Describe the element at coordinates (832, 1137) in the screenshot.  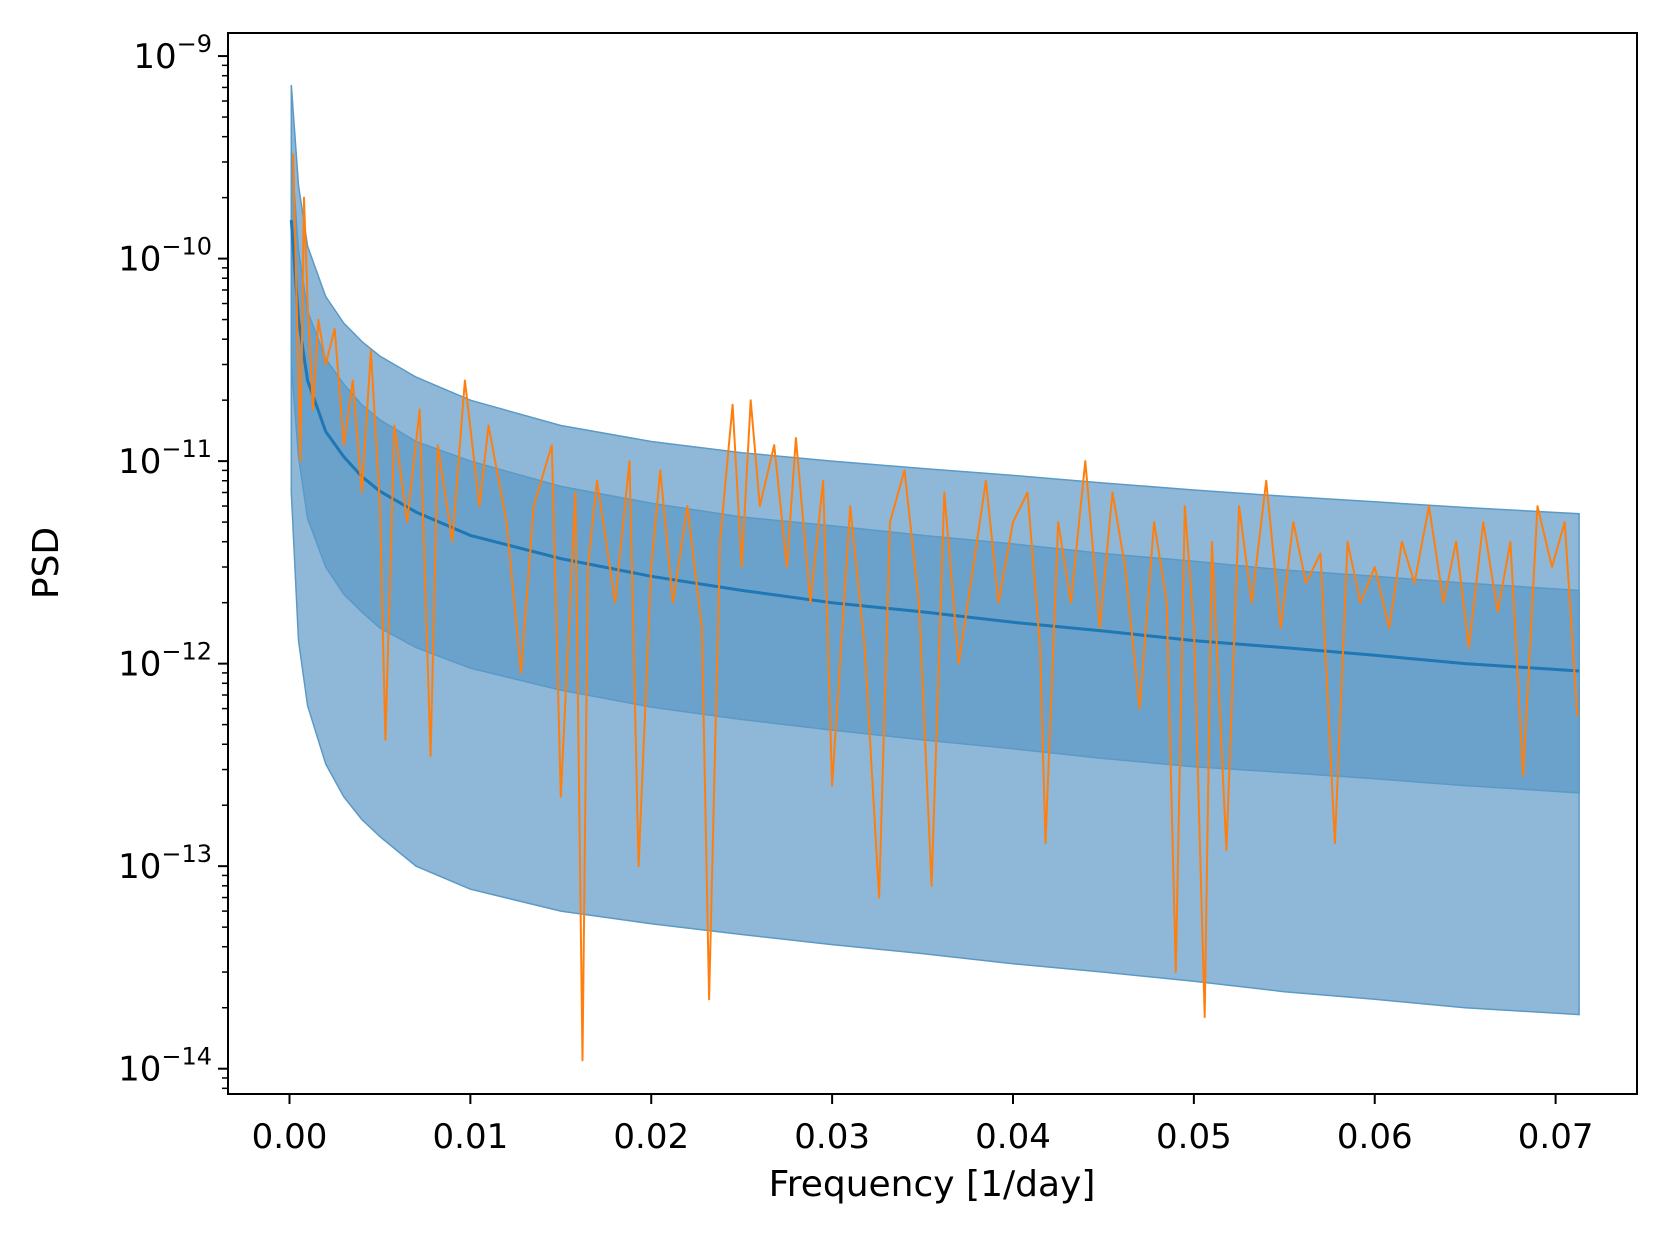
I see `x-tick-label: 0.03` at that location.